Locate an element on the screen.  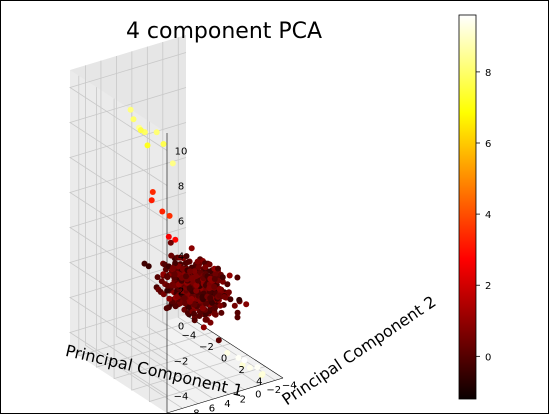
y-tick-label: 0 is located at coordinates (258, 395).